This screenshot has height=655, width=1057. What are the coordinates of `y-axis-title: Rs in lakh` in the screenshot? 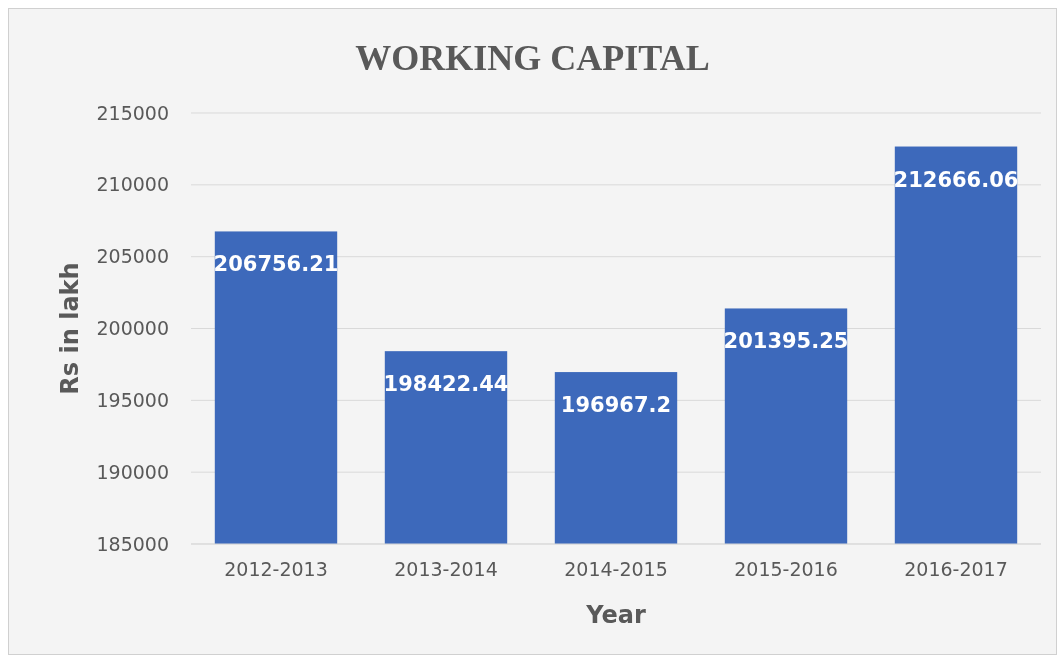 It's located at (70, 328).